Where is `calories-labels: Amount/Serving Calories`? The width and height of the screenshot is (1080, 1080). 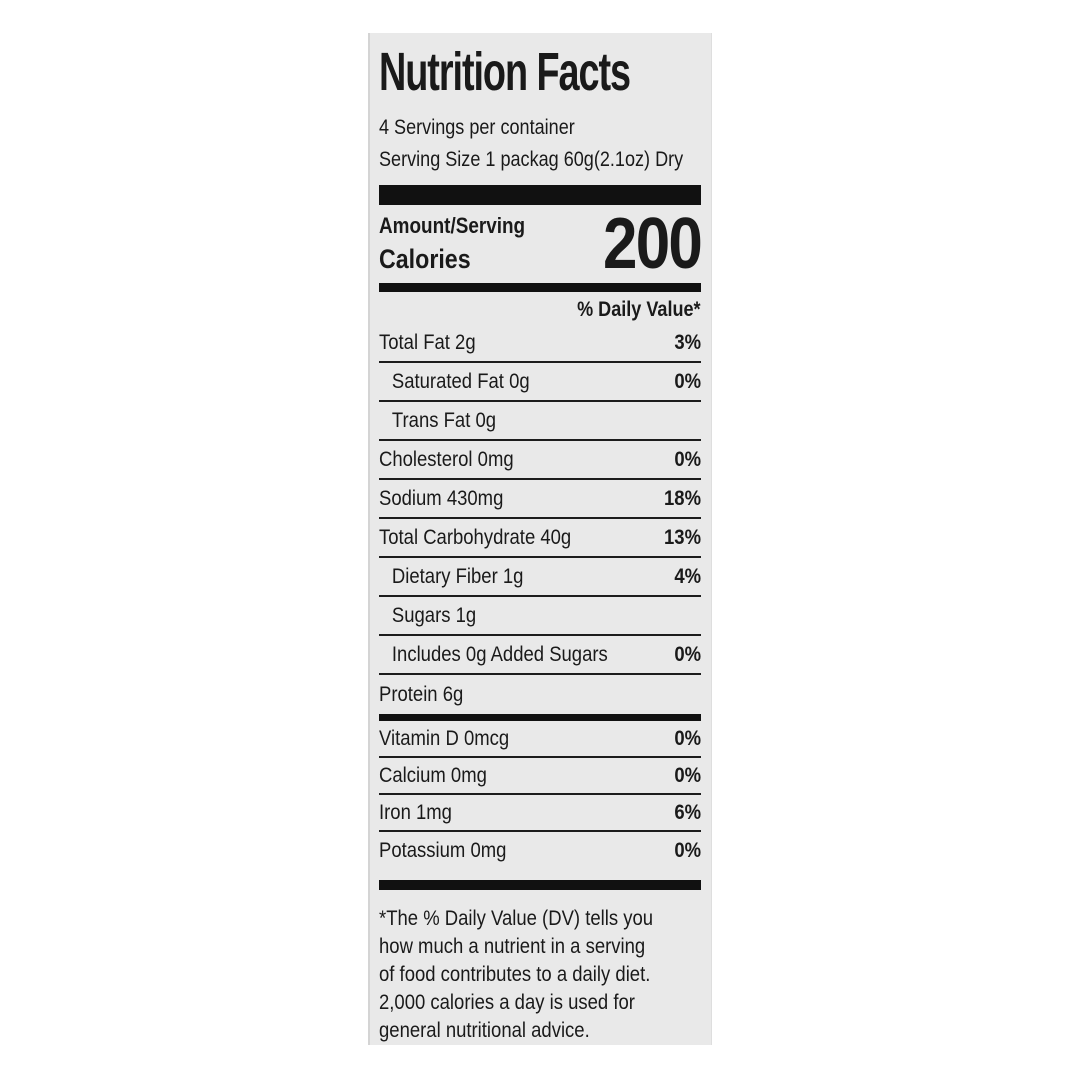 calories-labels: Amount/Serving Calories is located at coordinates (464, 244).